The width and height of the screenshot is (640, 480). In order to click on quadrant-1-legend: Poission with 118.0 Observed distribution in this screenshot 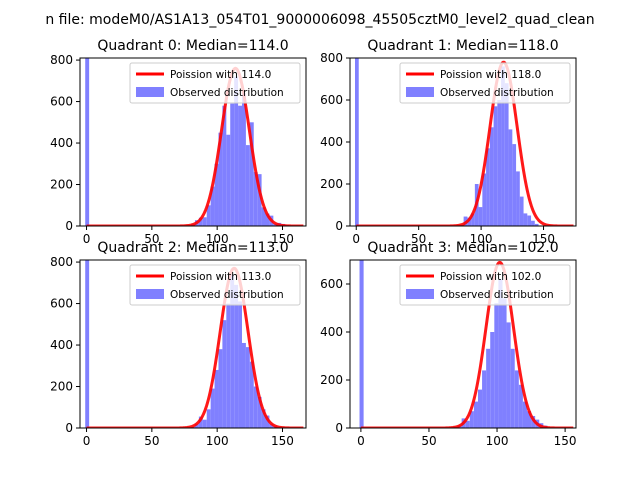, I will do `click(485, 83)`.